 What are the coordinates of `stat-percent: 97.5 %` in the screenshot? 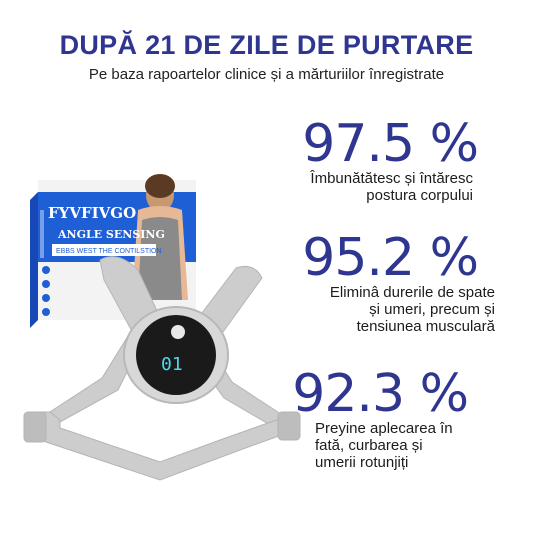 It's located at (390, 144).